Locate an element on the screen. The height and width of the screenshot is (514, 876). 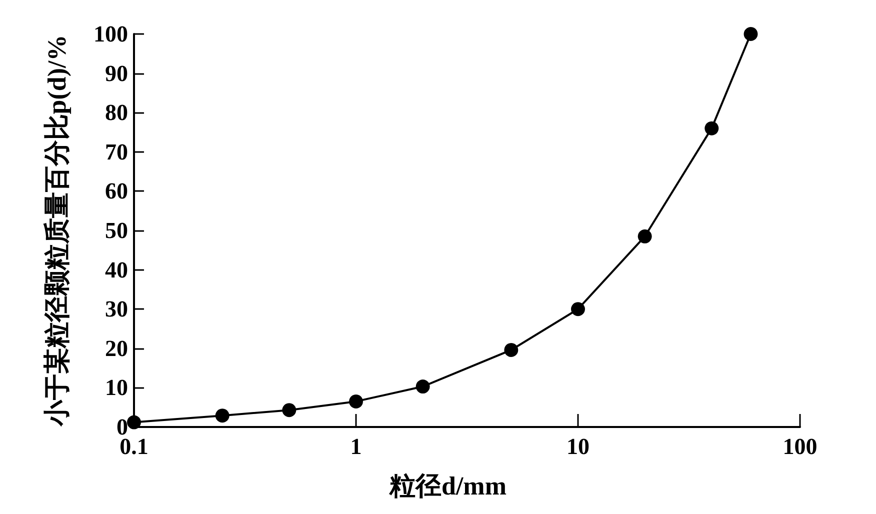
y-tick-label: 10 is located at coordinates (116, 387).